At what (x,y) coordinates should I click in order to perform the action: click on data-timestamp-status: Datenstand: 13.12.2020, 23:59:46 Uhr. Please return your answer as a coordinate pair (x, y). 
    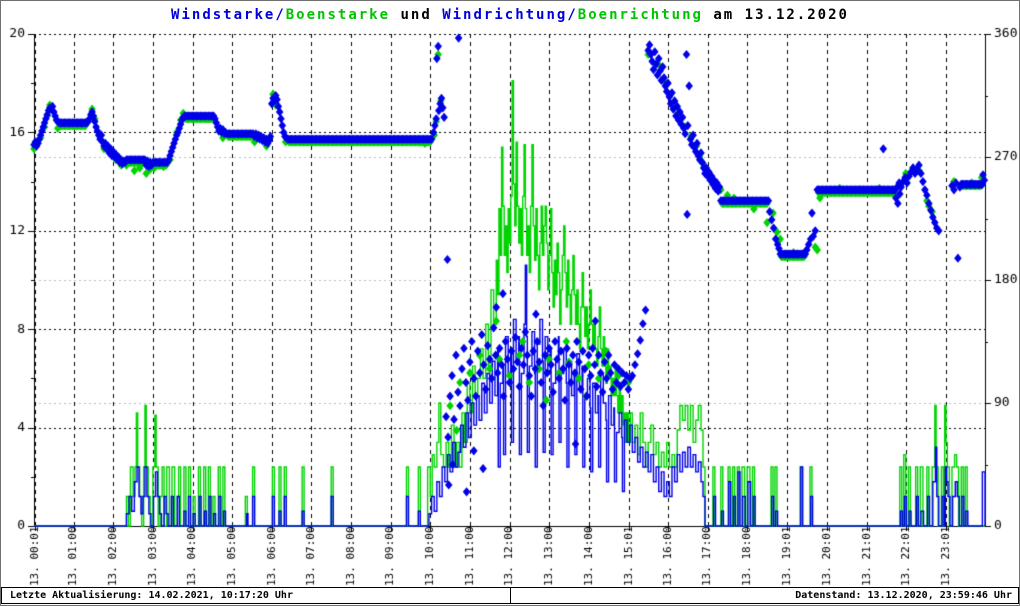
    Looking at the image, I should click on (764, 595).